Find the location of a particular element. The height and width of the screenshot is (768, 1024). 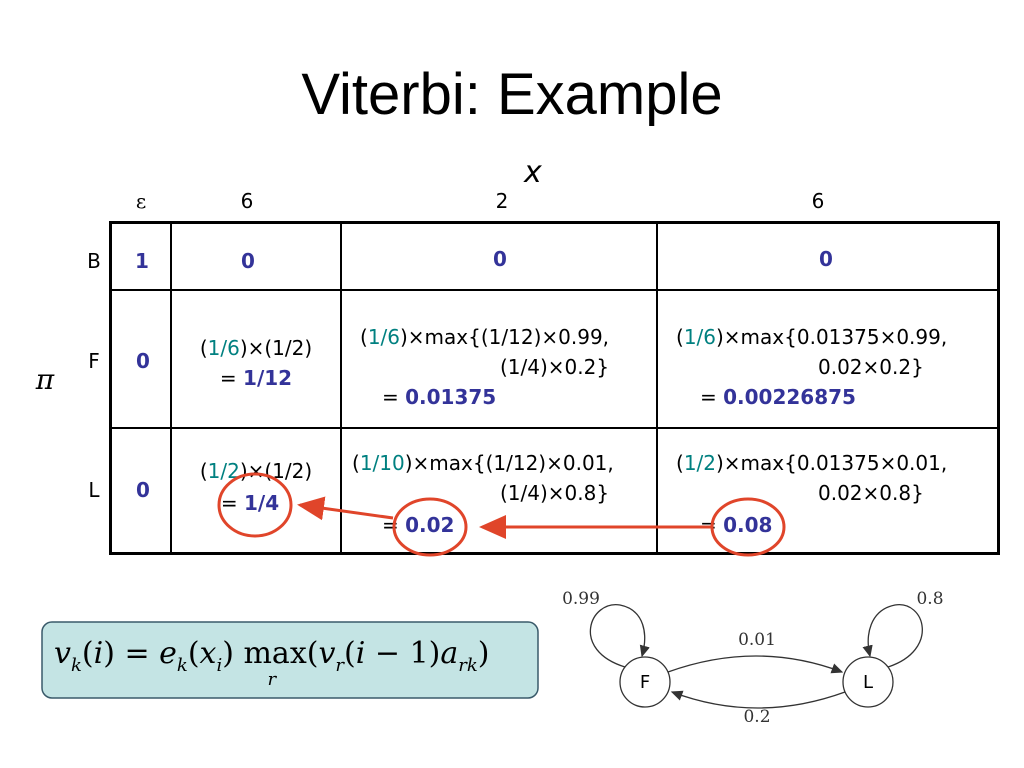

text-run: 0.02 is located at coordinates (430, 525).